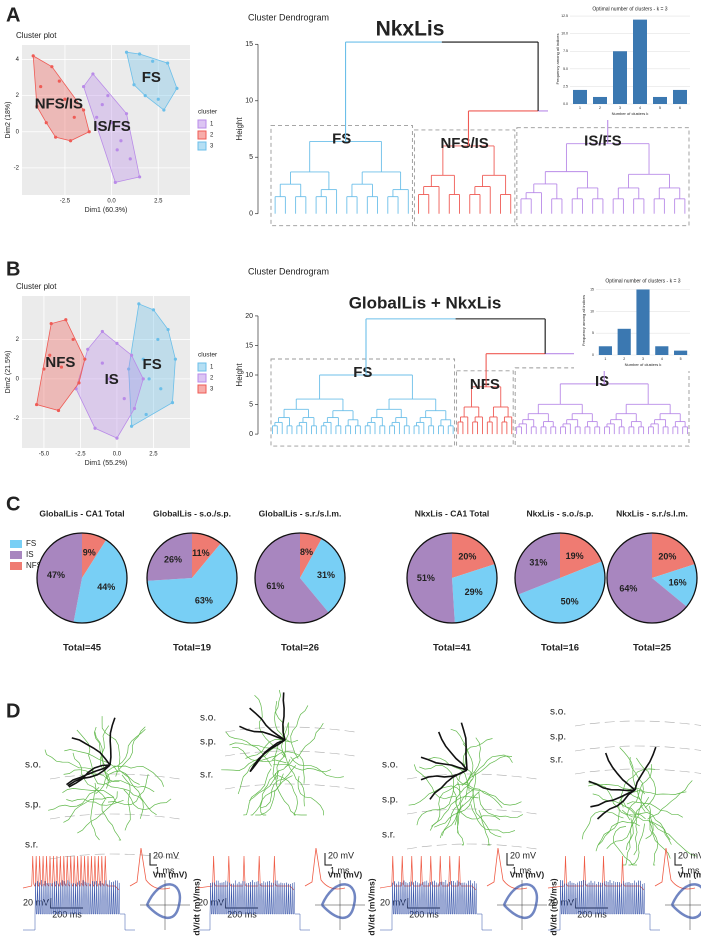 The height and width of the screenshot is (937, 701). I want to click on y-tick-label: 12.5, so click(564, 16).